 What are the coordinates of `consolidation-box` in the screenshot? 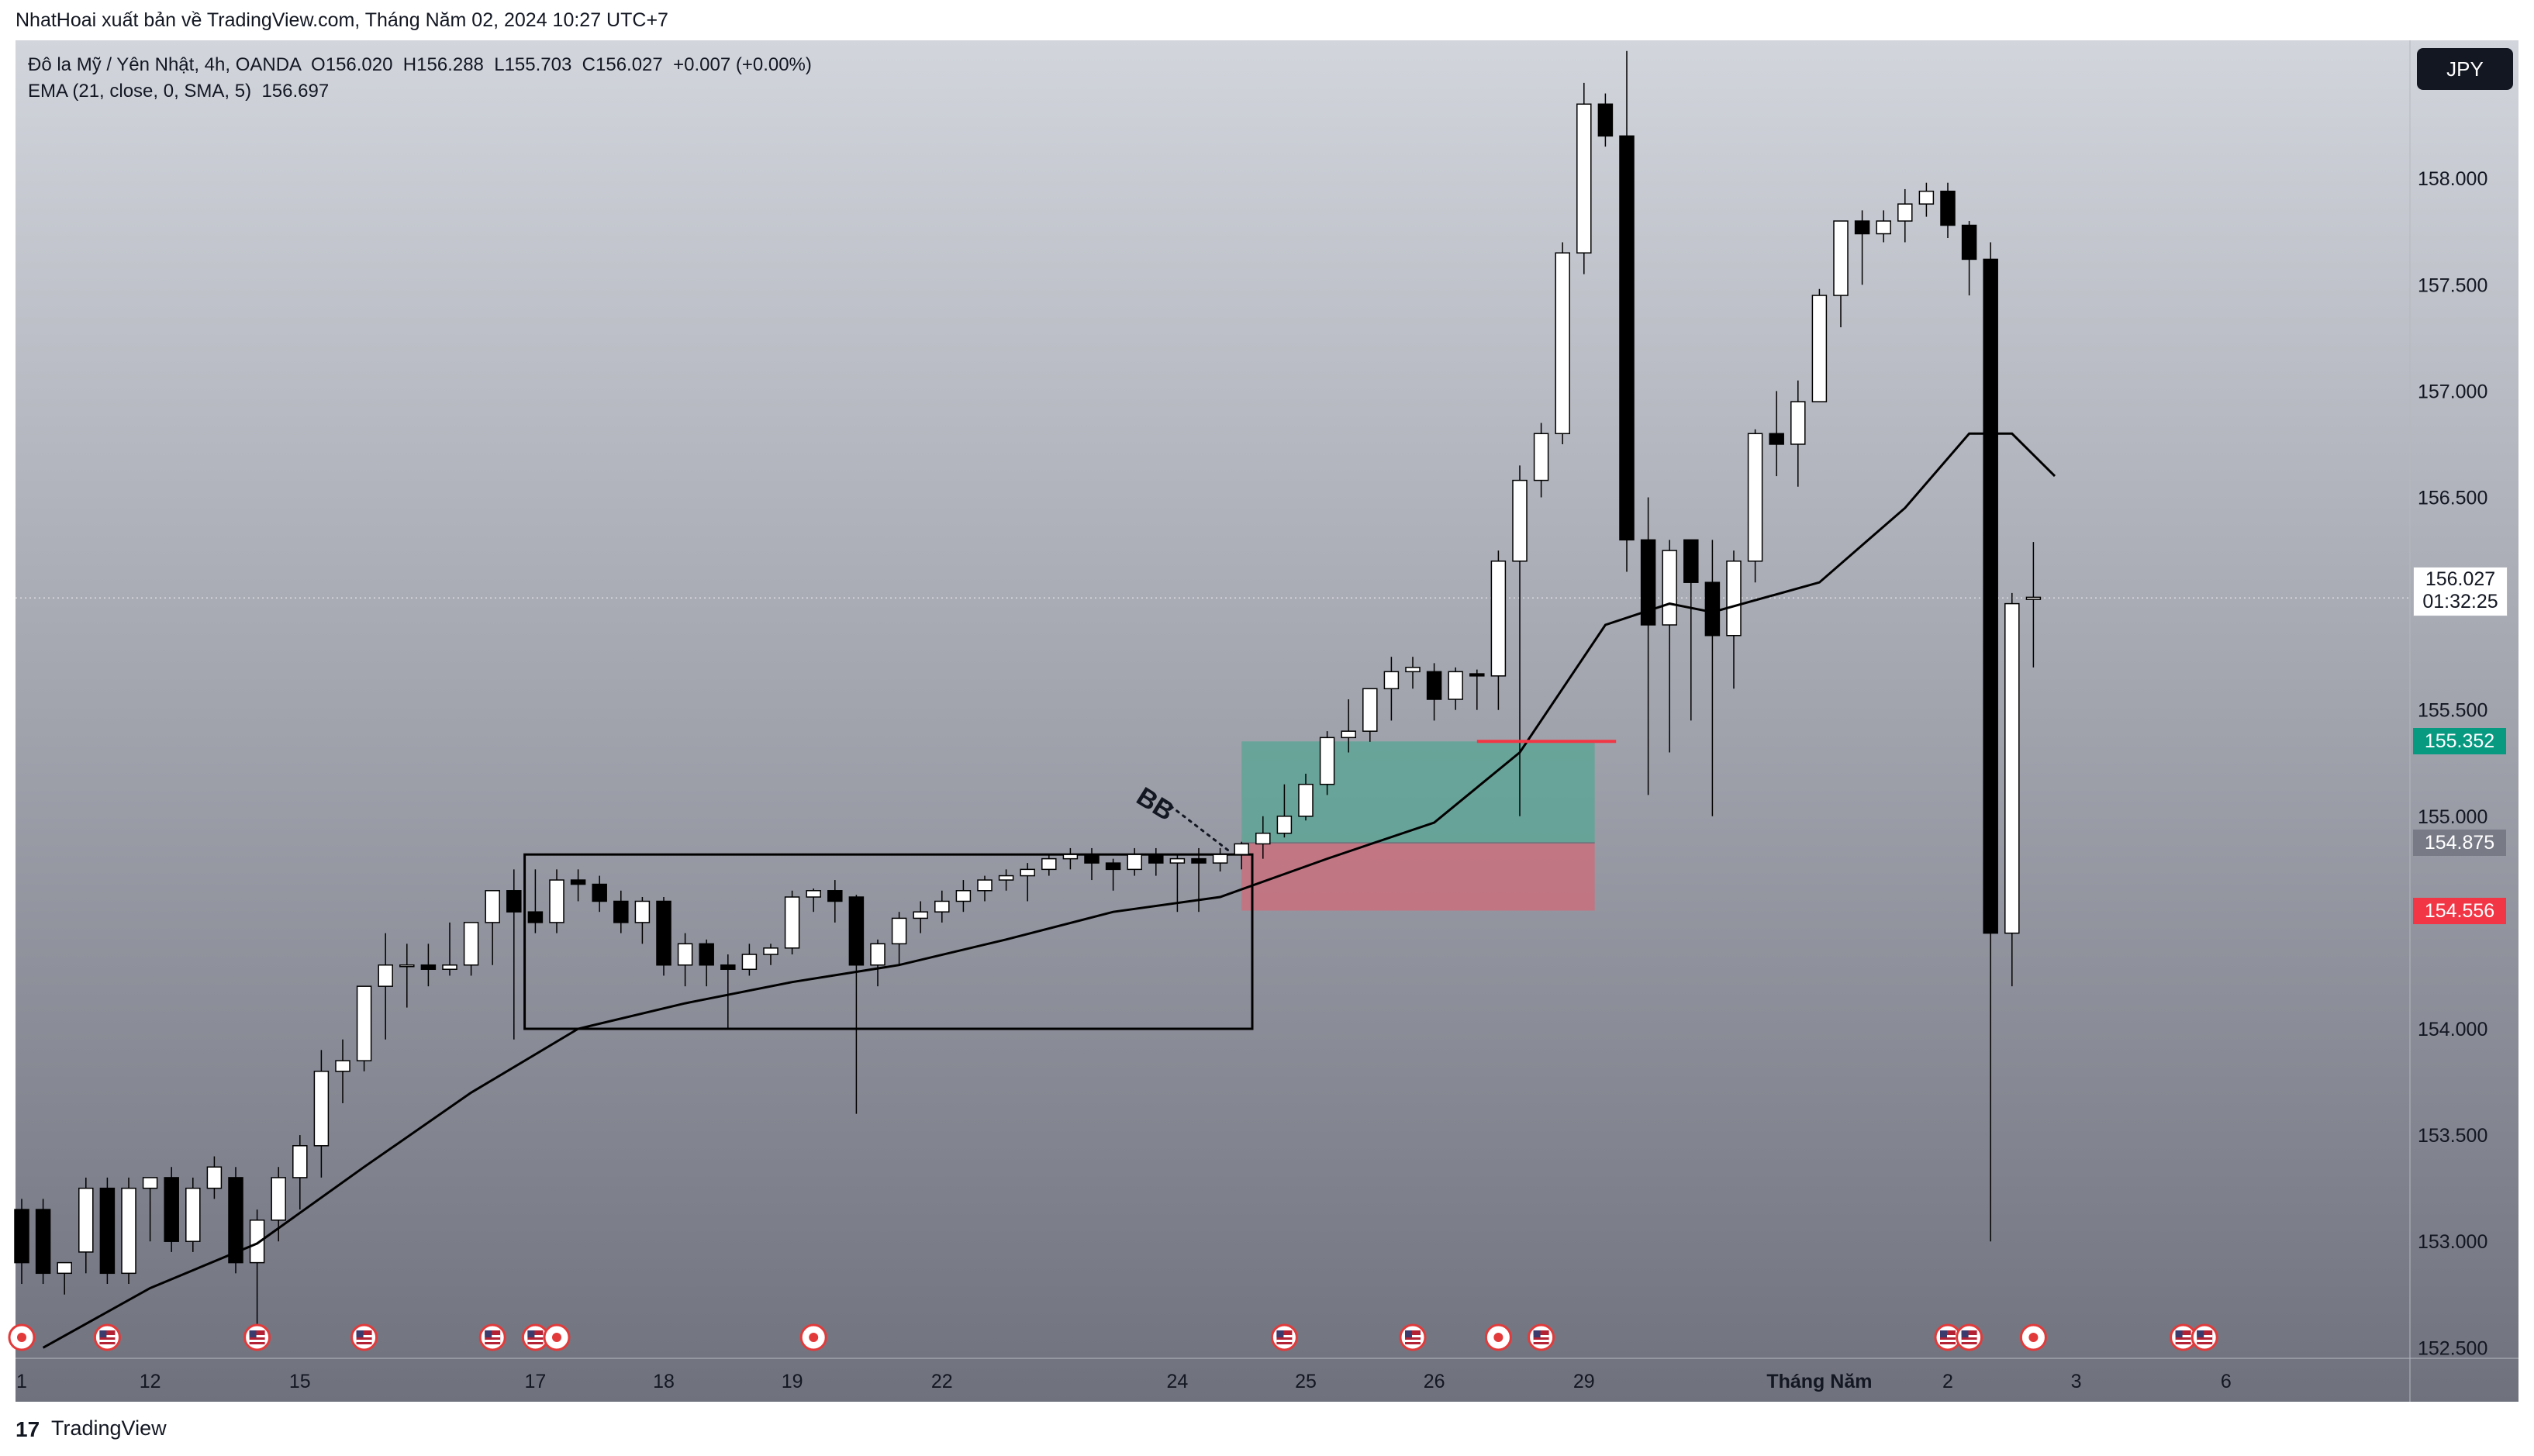 It's located at (888, 942).